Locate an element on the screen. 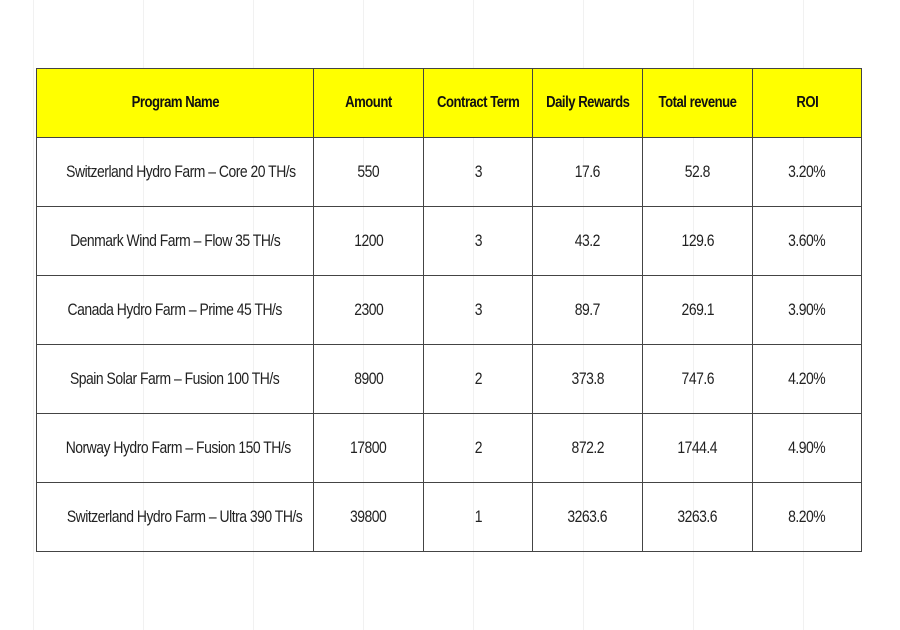  table-cell-text: 1744.4 is located at coordinates (697, 447).